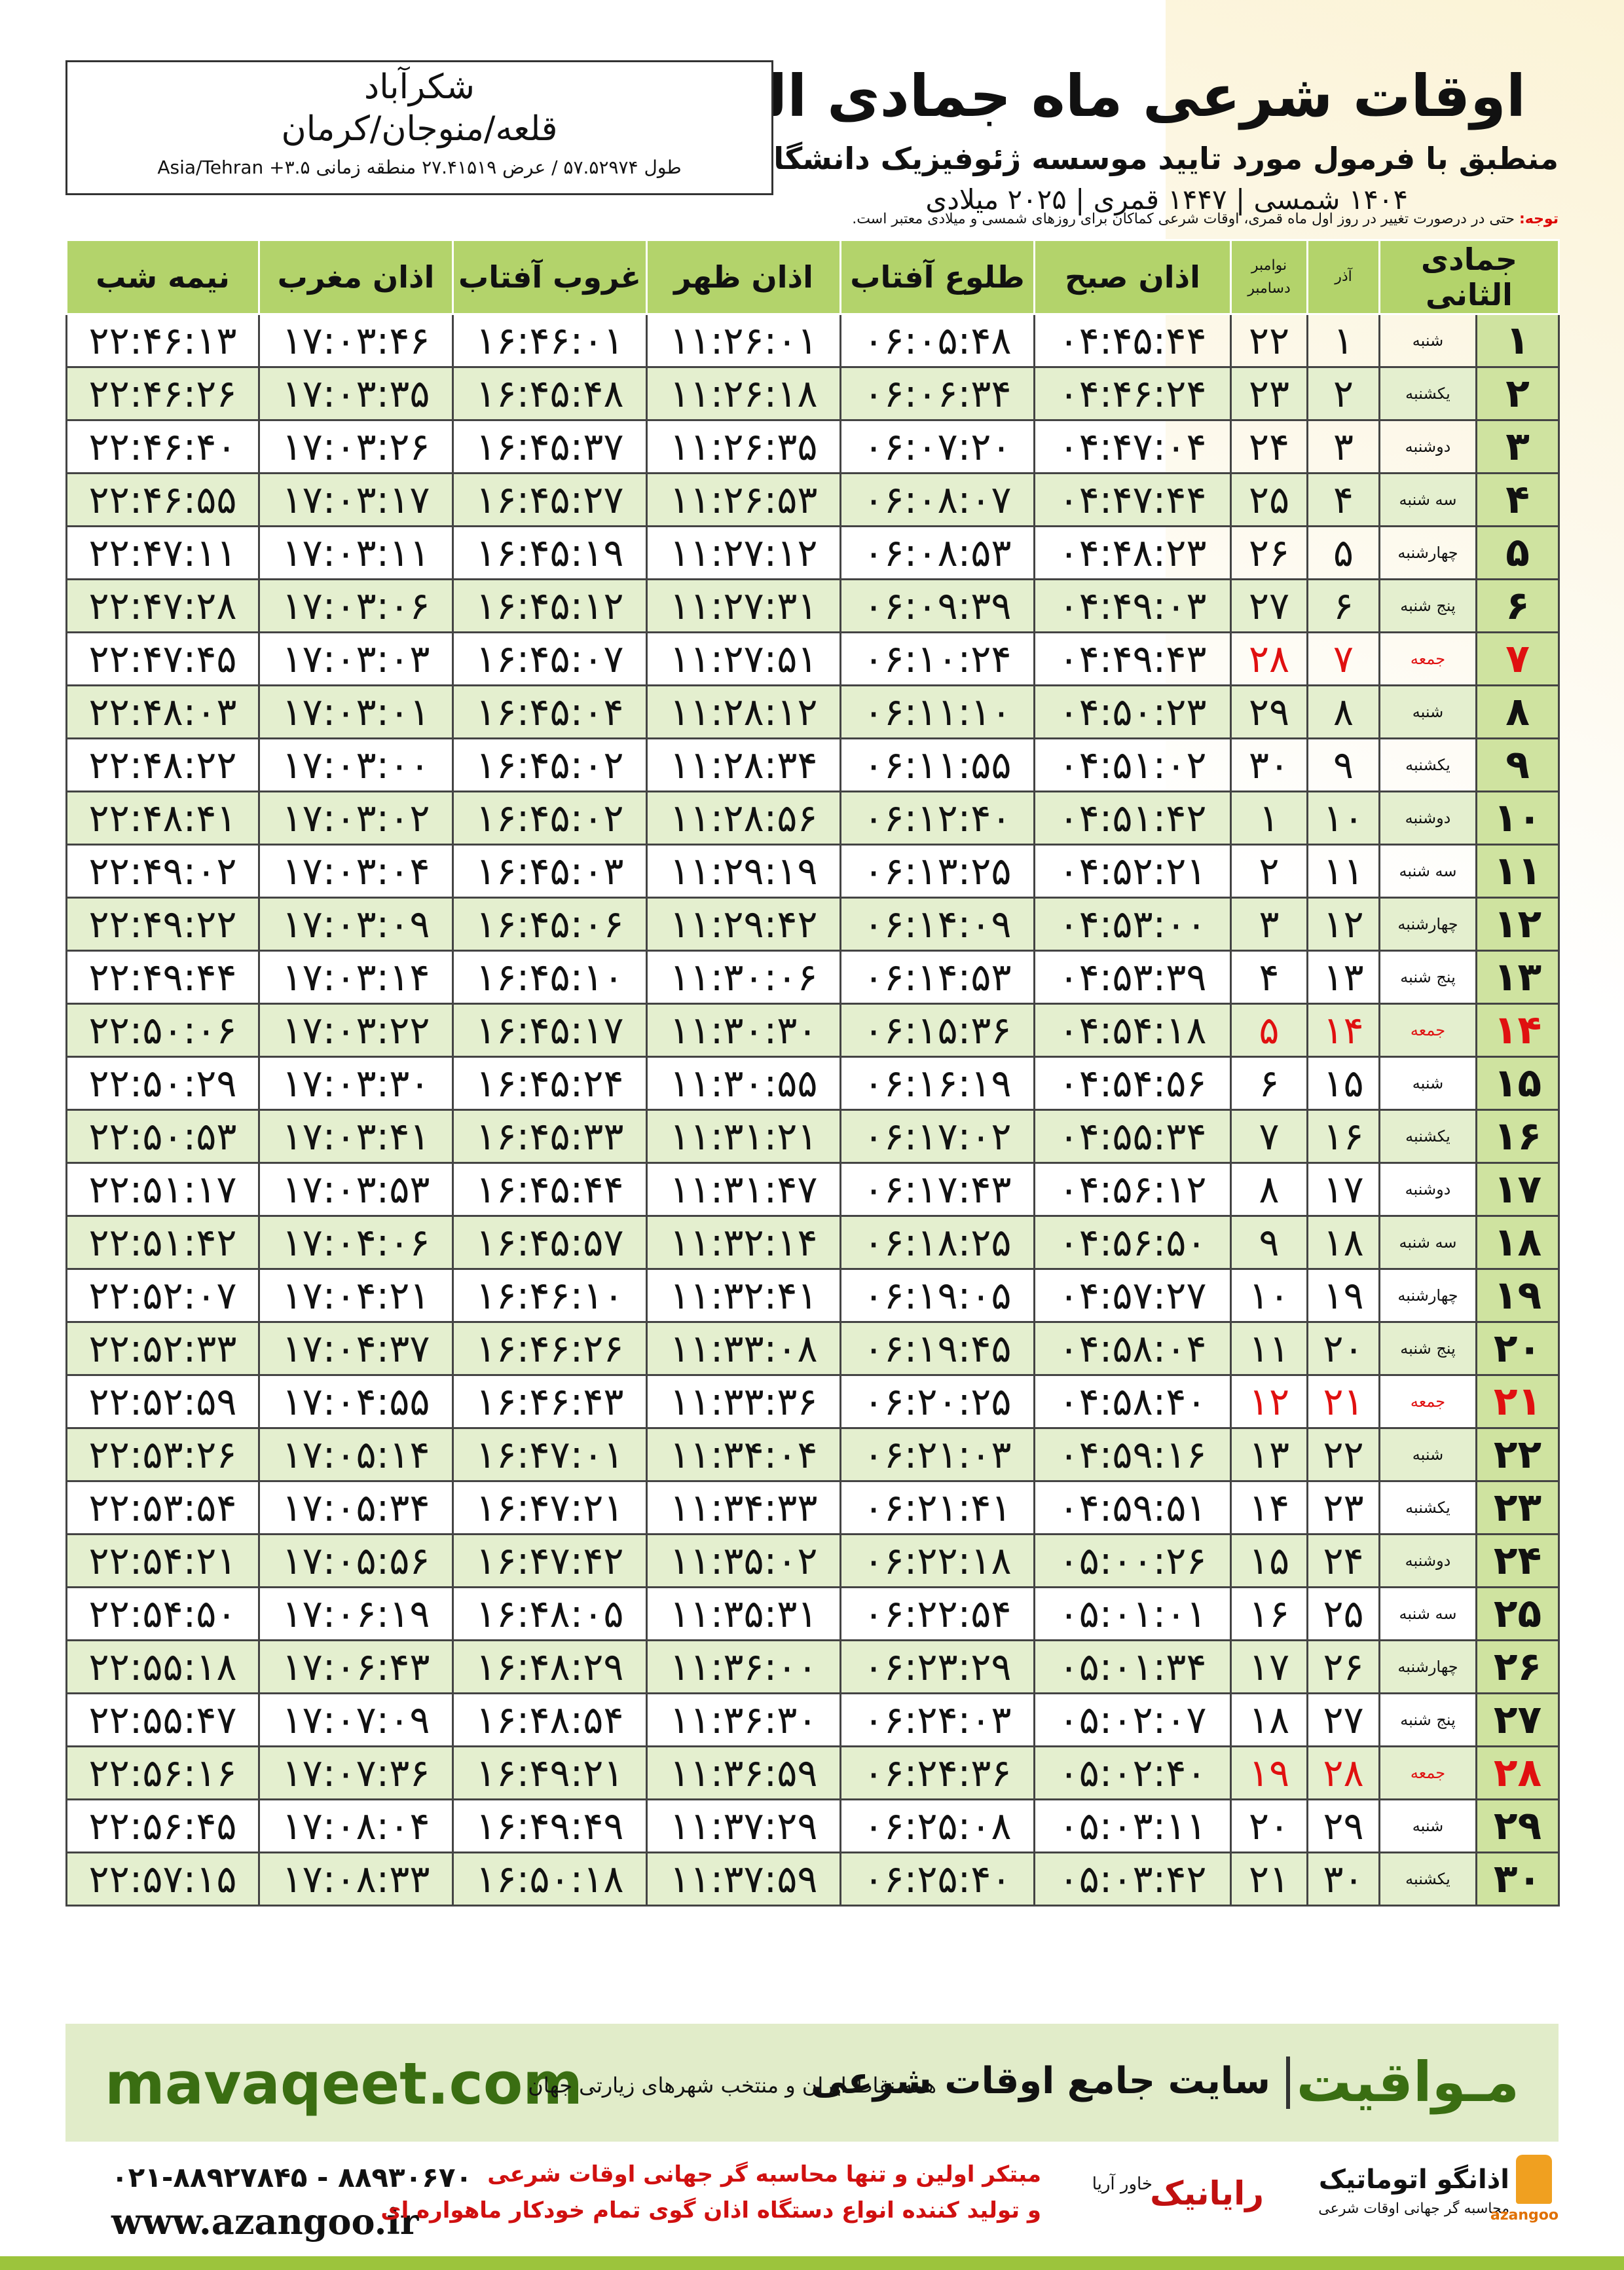  What do you see at coordinates (1343, 552) in the screenshot?
I see `azar-day: ۵` at bounding box center [1343, 552].